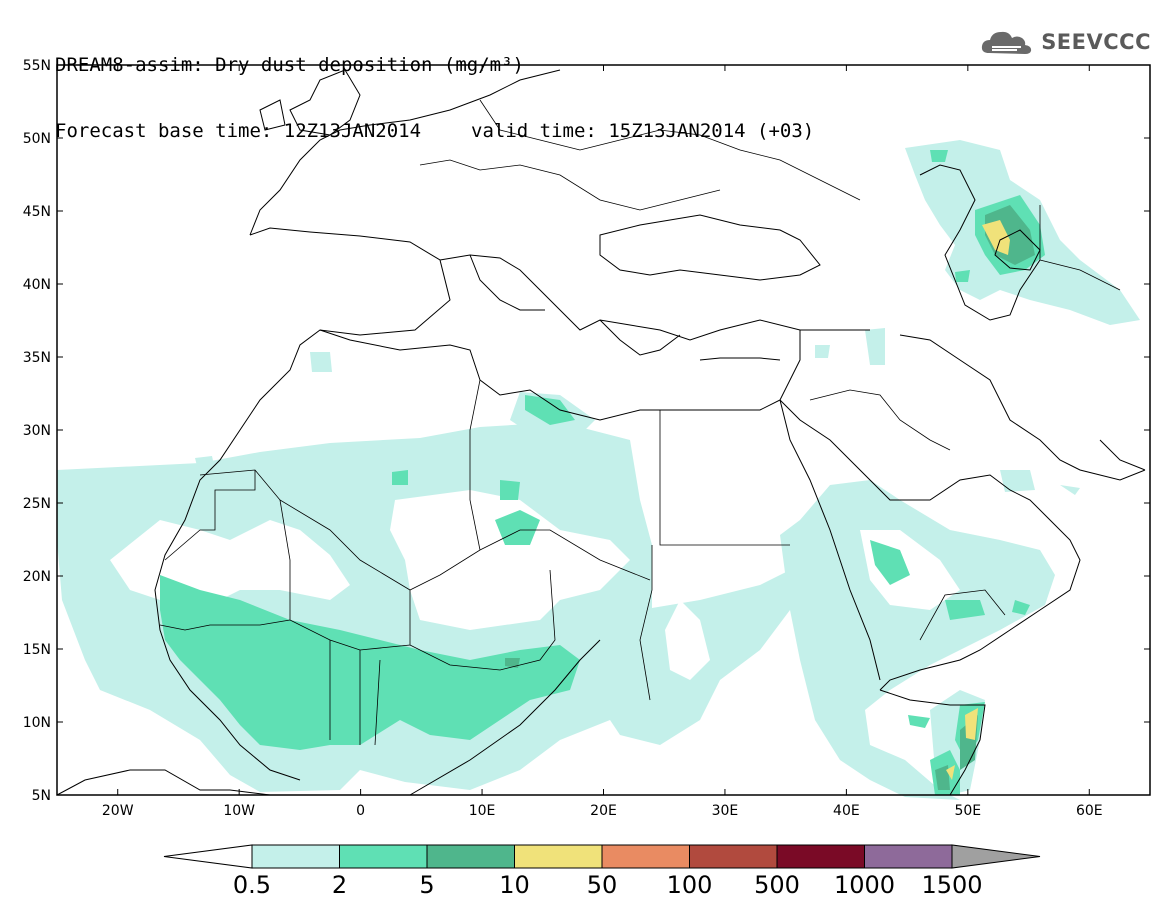  What do you see at coordinates (690, 885) in the screenshot?
I see `colorbar-label: 100` at bounding box center [690, 885].